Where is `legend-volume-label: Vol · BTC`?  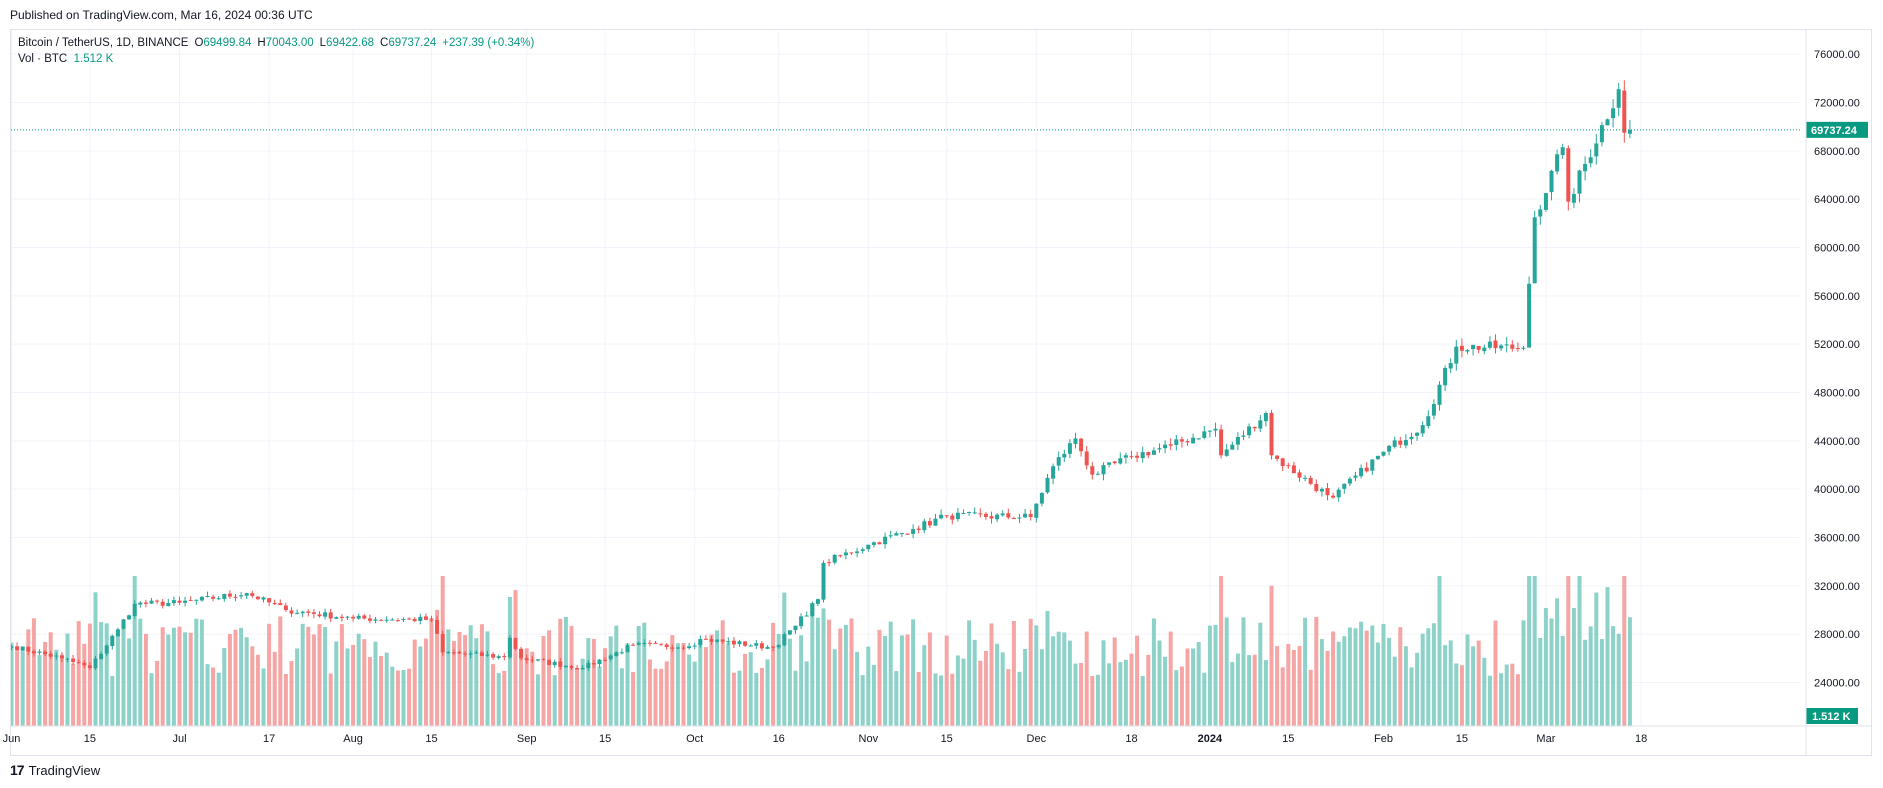
legend-volume-label: Vol · BTC is located at coordinates (43, 59).